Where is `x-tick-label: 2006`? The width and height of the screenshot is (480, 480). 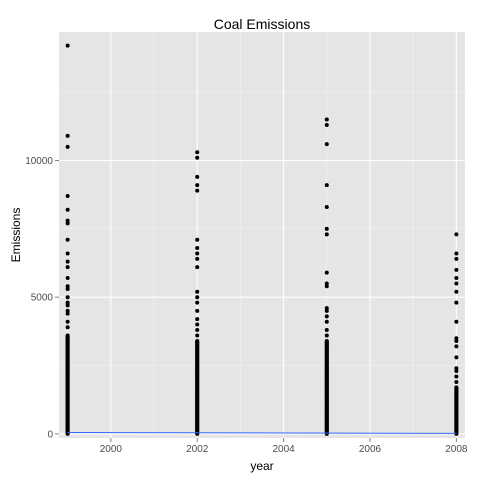 x-tick-label: 2006 is located at coordinates (370, 449).